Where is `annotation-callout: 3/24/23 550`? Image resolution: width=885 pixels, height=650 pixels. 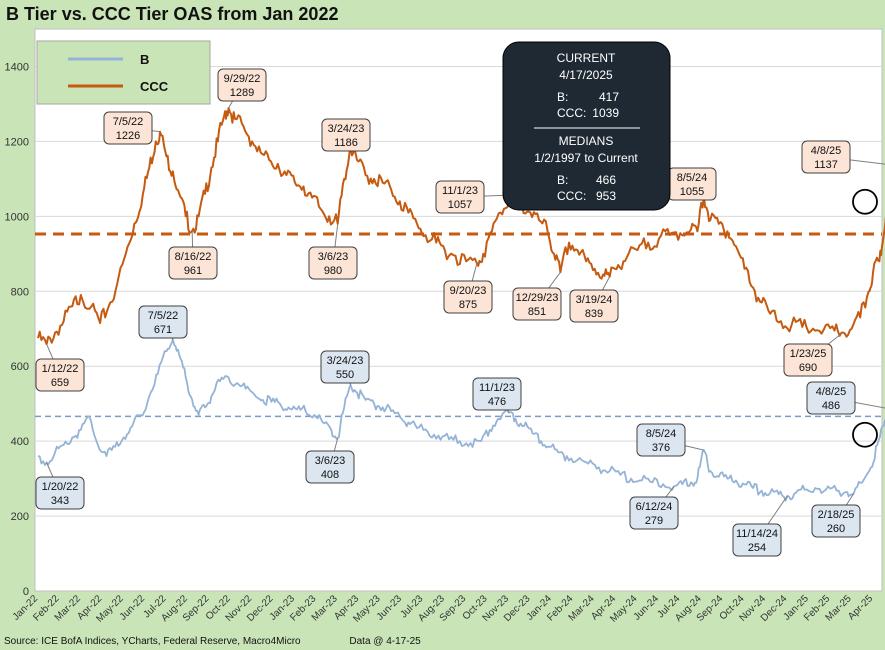 annotation-callout: 3/24/23 550 is located at coordinates (345, 368).